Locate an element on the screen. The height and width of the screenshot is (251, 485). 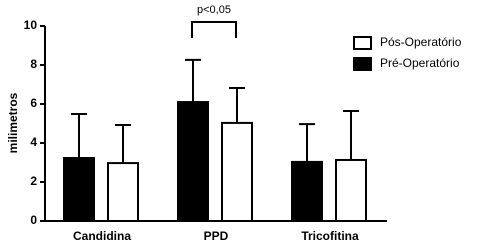
y-tick-label: 8 is located at coordinates (33, 64).